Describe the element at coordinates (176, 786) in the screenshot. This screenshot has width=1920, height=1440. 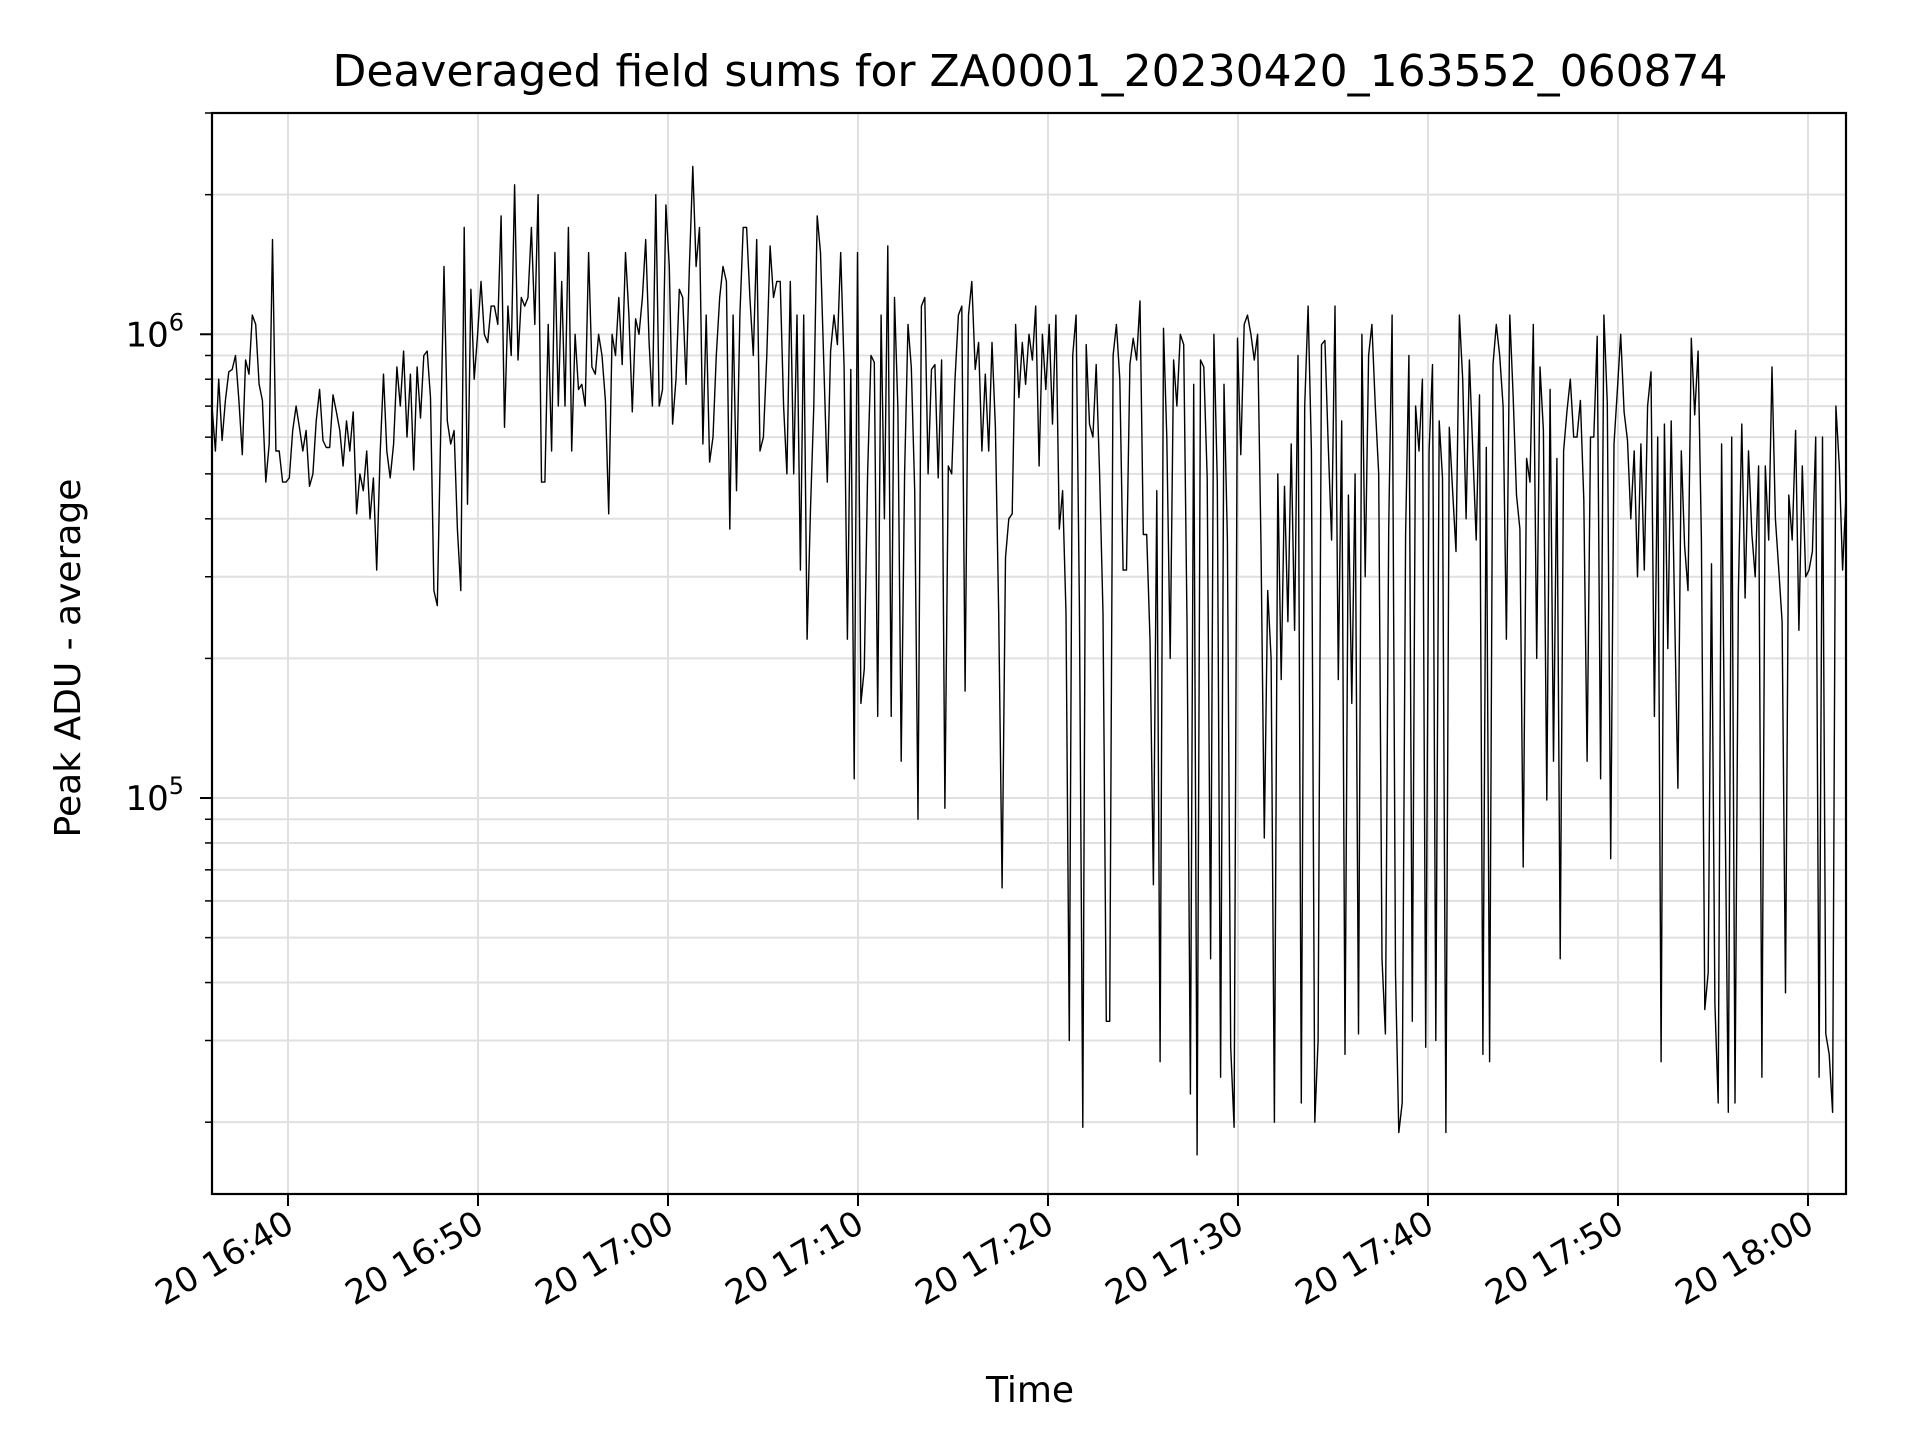
I see `y-tick-exponent: 5` at that location.